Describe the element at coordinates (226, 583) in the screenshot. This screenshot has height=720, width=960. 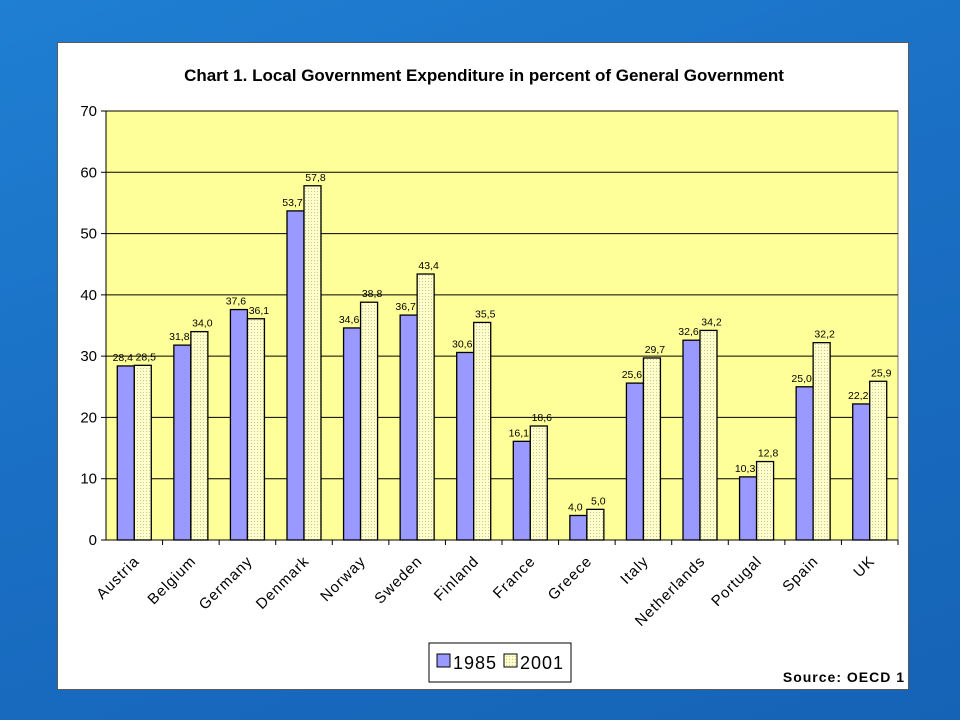
I see `category-label-germany: Germany` at that location.